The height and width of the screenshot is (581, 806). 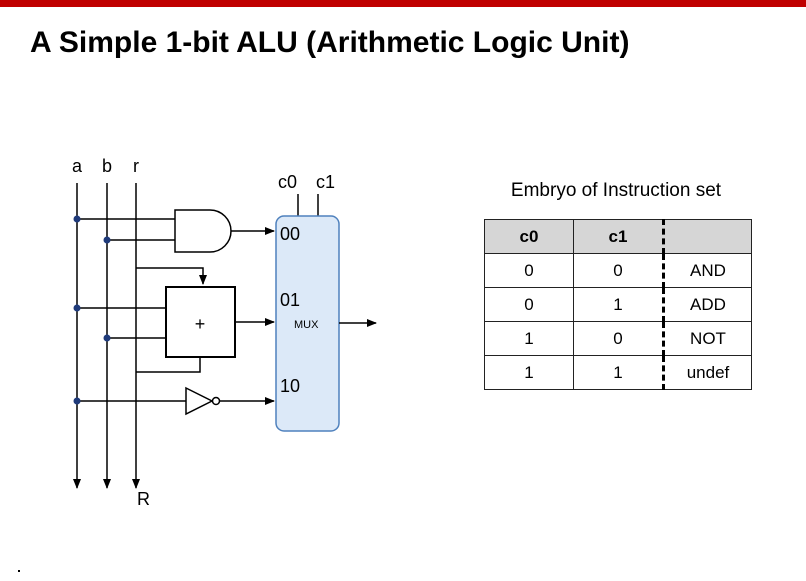 What do you see at coordinates (529, 236) in the screenshot?
I see `header-c0: c0` at bounding box center [529, 236].